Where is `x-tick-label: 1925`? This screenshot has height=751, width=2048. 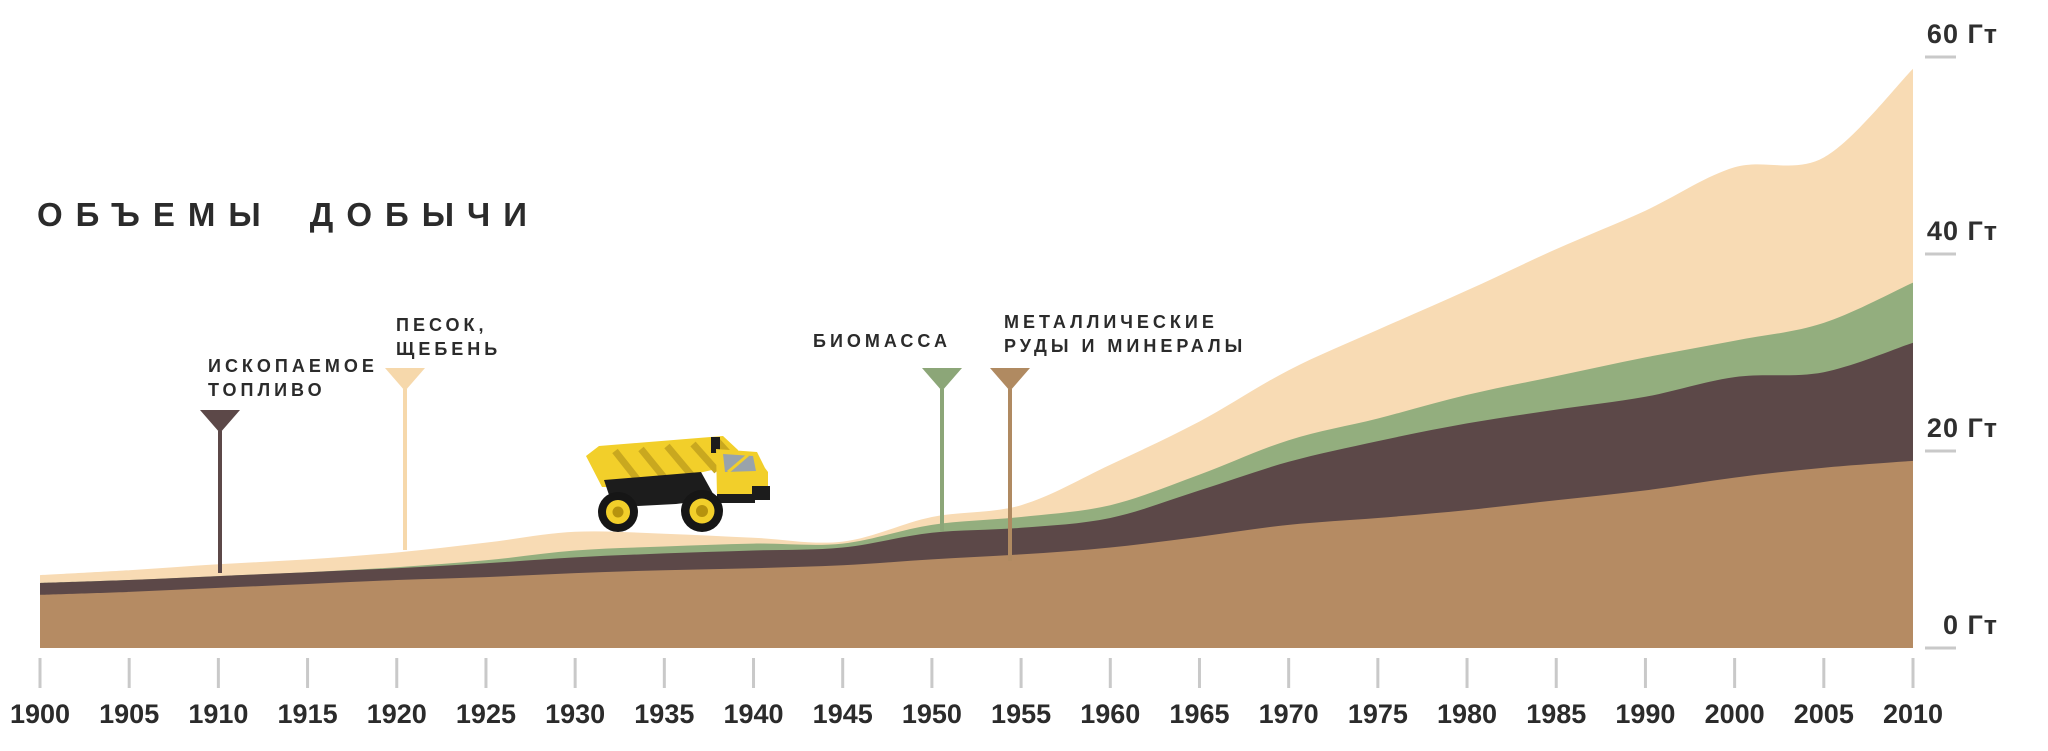
x-tick-label: 1925 is located at coordinates (486, 714).